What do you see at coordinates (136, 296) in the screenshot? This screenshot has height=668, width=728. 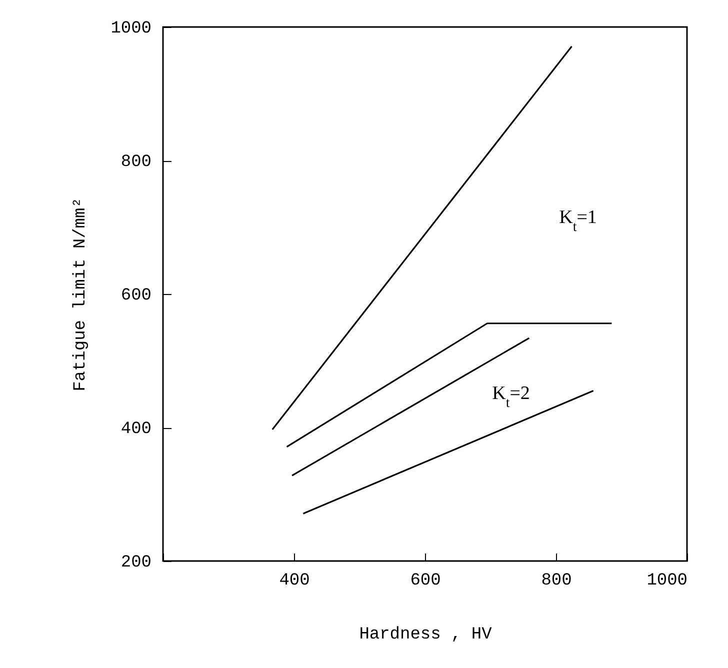 I see `y-tick-label: 600` at bounding box center [136, 296].